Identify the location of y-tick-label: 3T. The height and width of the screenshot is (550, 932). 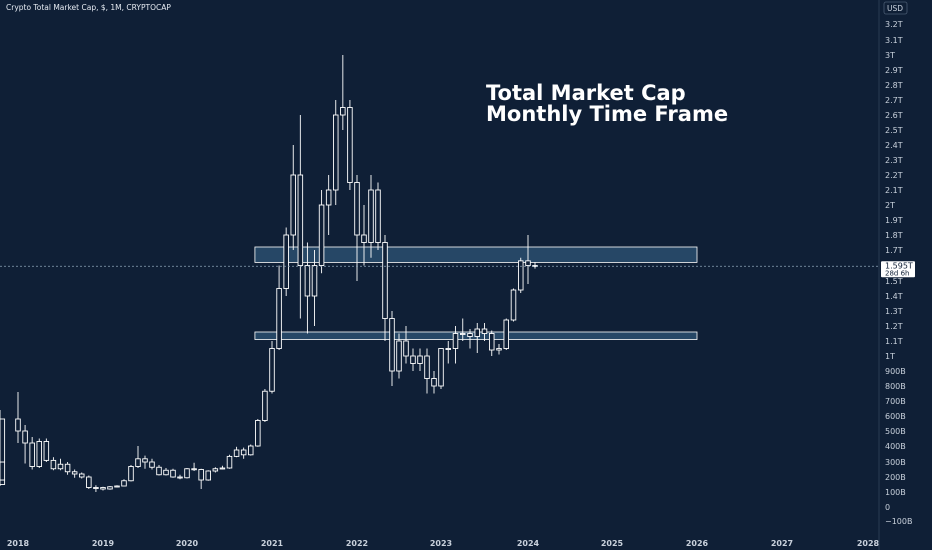
(890, 55).